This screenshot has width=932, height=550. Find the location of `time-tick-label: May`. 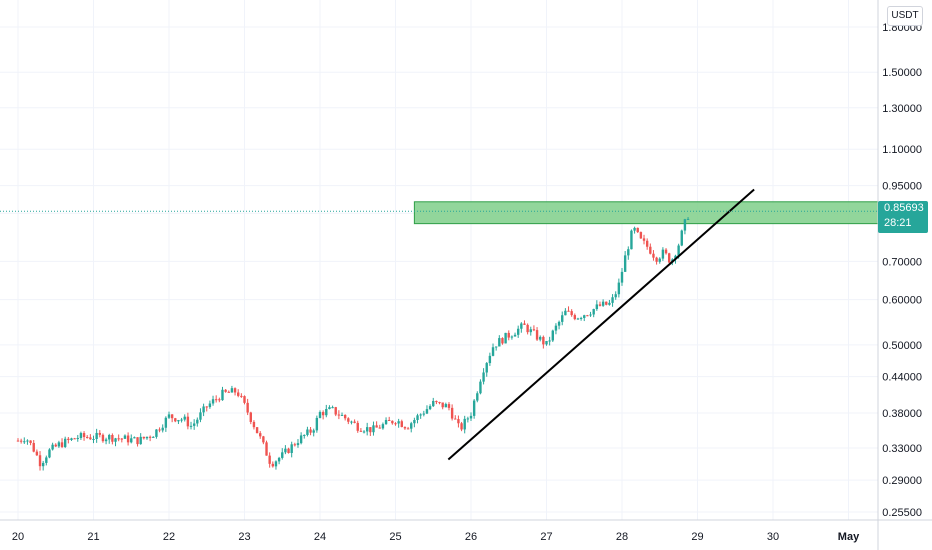

time-tick-label: May is located at coordinates (849, 537).